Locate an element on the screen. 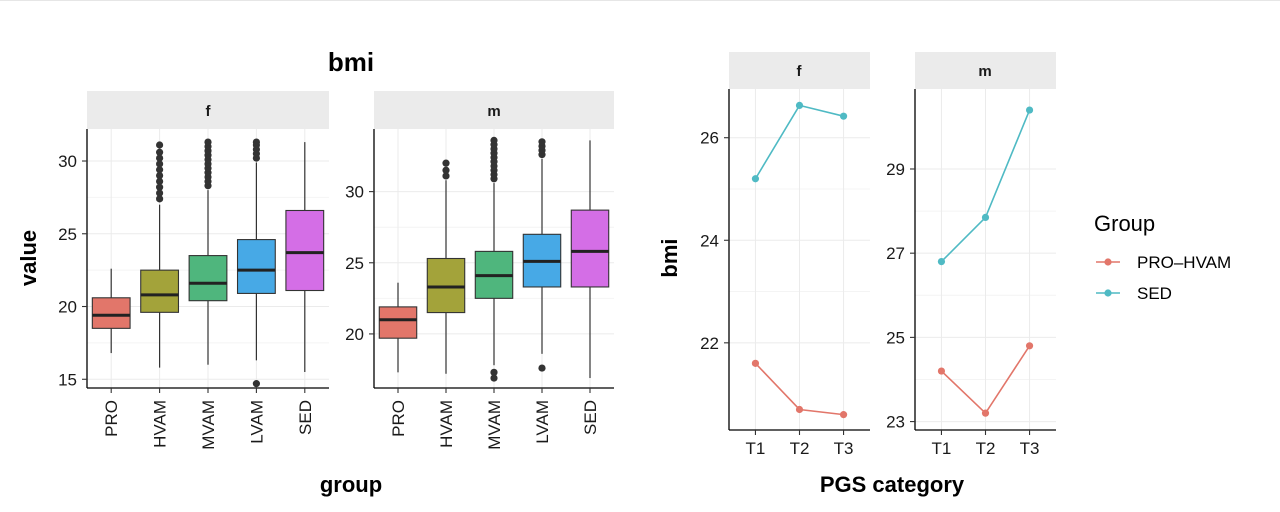 This screenshot has width=1280, height=512. y-tick-label: 23 is located at coordinates (895, 422).